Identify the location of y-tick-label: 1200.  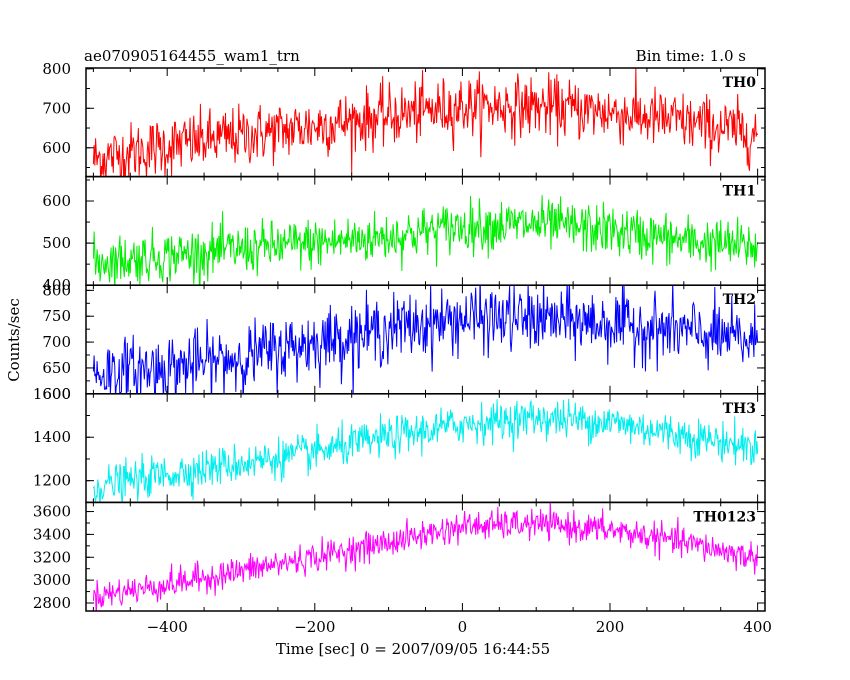
(52, 481).